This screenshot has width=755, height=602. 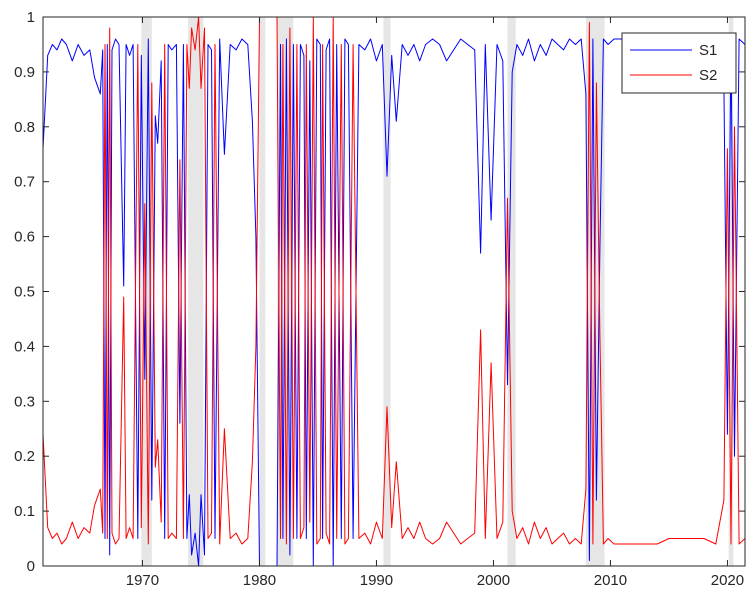 I want to click on y-tick-label: 0, so click(x=31, y=566).